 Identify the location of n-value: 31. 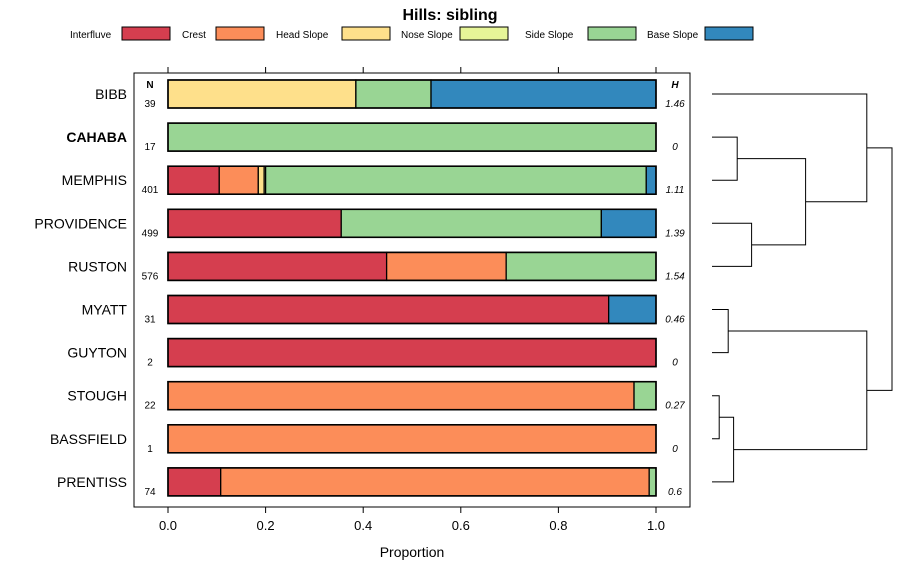
(150, 320).